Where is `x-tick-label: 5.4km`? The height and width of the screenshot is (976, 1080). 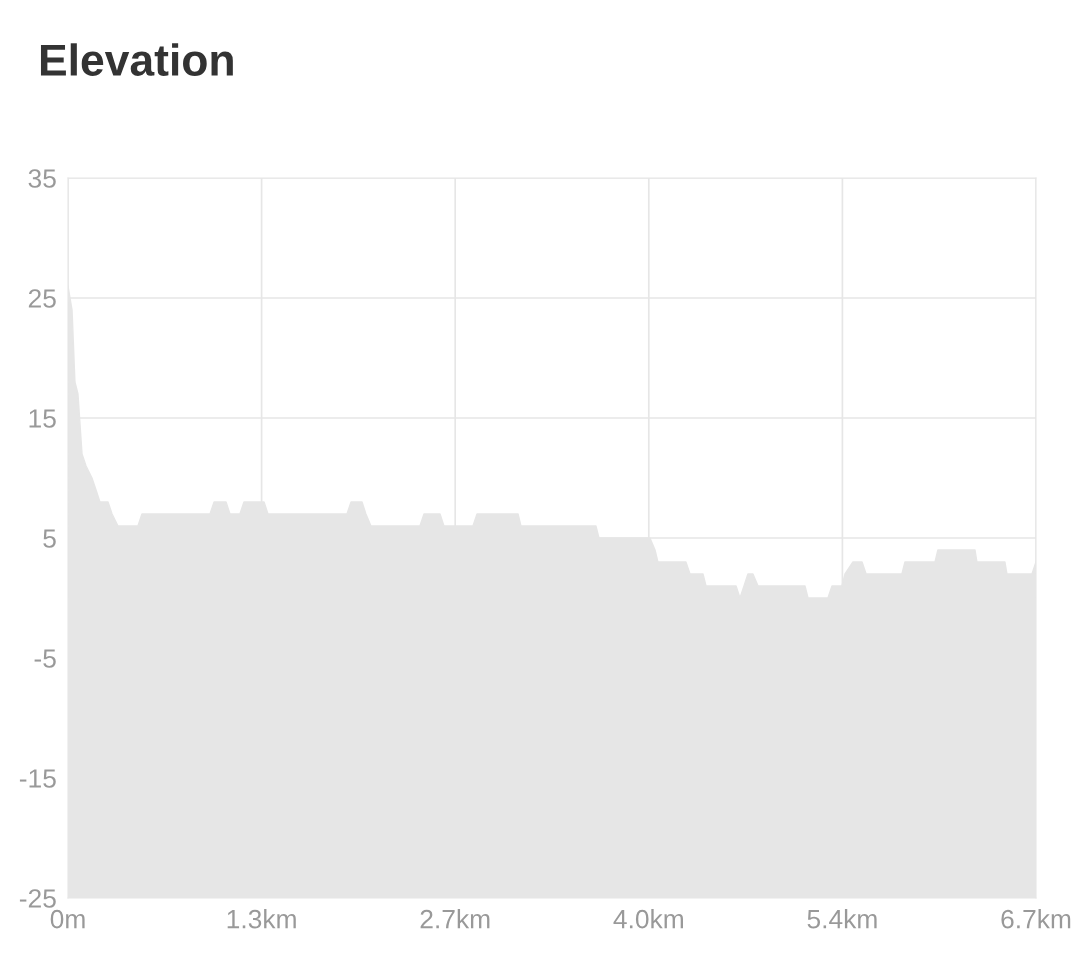
x-tick-label: 5.4km is located at coordinates (842, 919).